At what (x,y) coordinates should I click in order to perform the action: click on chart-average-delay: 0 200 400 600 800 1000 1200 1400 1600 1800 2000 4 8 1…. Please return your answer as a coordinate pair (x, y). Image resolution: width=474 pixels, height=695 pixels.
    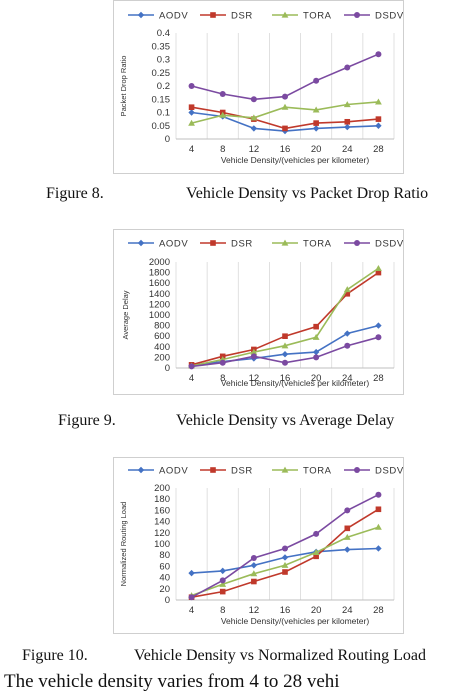
    Looking at the image, I should click on (258, 312).